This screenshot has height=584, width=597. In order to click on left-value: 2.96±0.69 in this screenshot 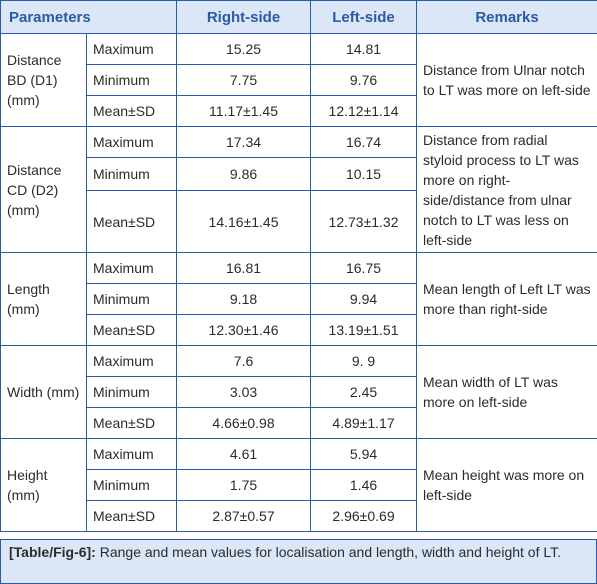, I will do `click(364, 516)`.